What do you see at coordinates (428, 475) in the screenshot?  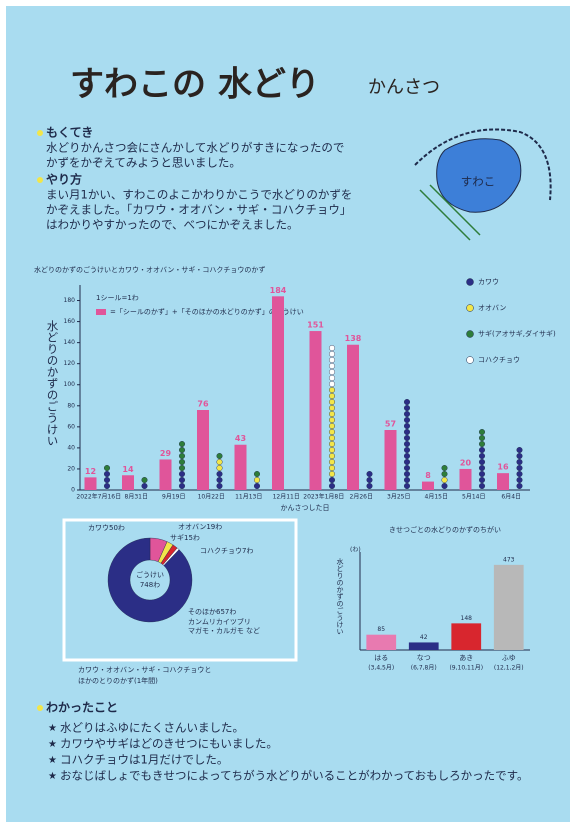 I see `value-label: 8` at bounding box center [428, 475].